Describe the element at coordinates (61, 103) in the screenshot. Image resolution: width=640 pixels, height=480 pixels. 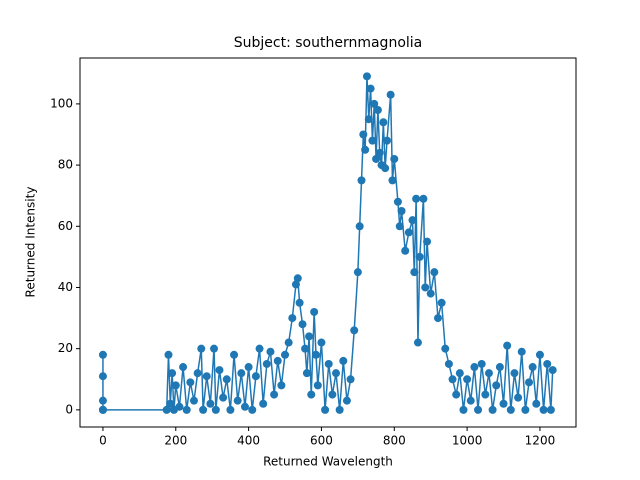
I see `y-tick-label: 100` at that location.